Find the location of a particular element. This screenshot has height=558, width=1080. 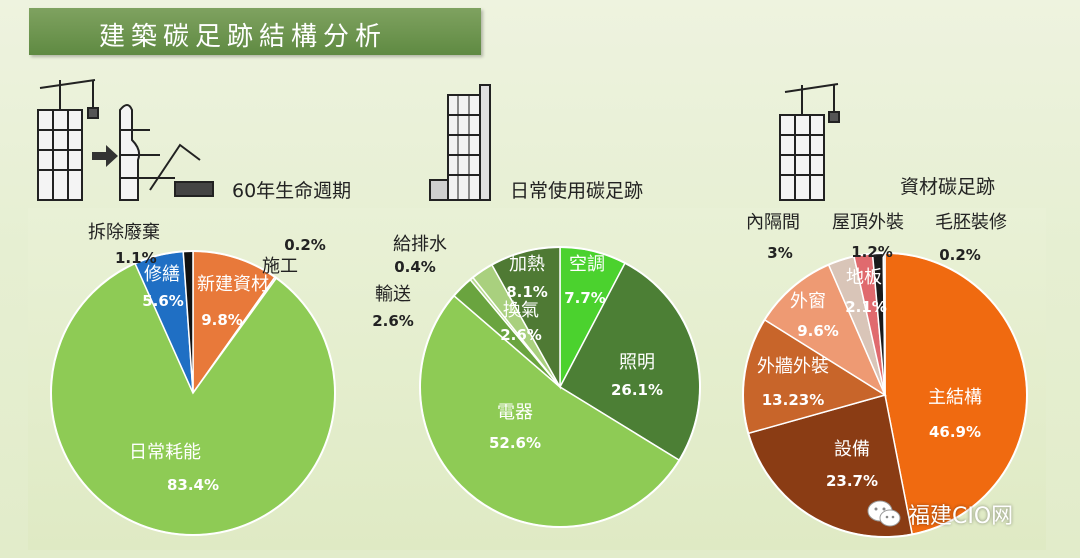

slice-label: 輸送 is located at coordinates (393, 294).